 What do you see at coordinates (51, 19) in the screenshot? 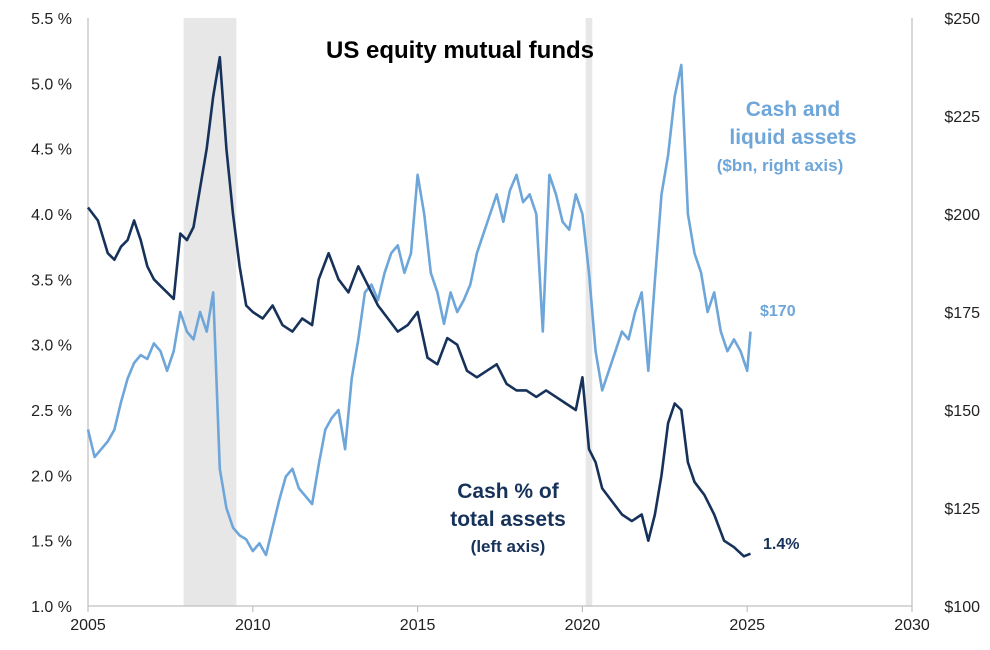
I see `y-left-tick-label: 5.5 %` at bounding box center [51, 19].